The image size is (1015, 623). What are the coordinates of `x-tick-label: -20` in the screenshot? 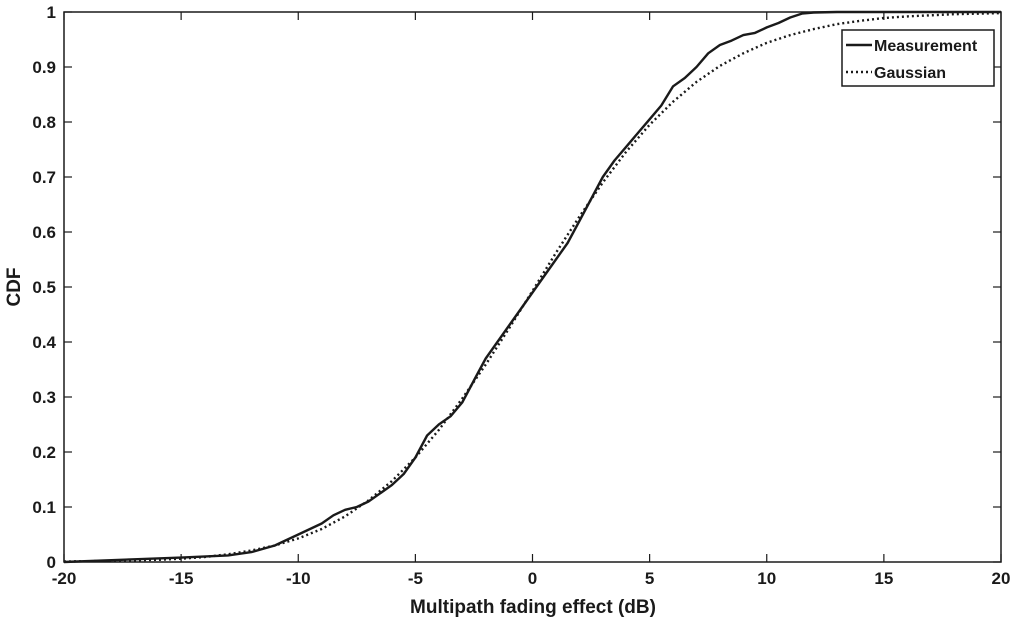 It's located at (64, 578).